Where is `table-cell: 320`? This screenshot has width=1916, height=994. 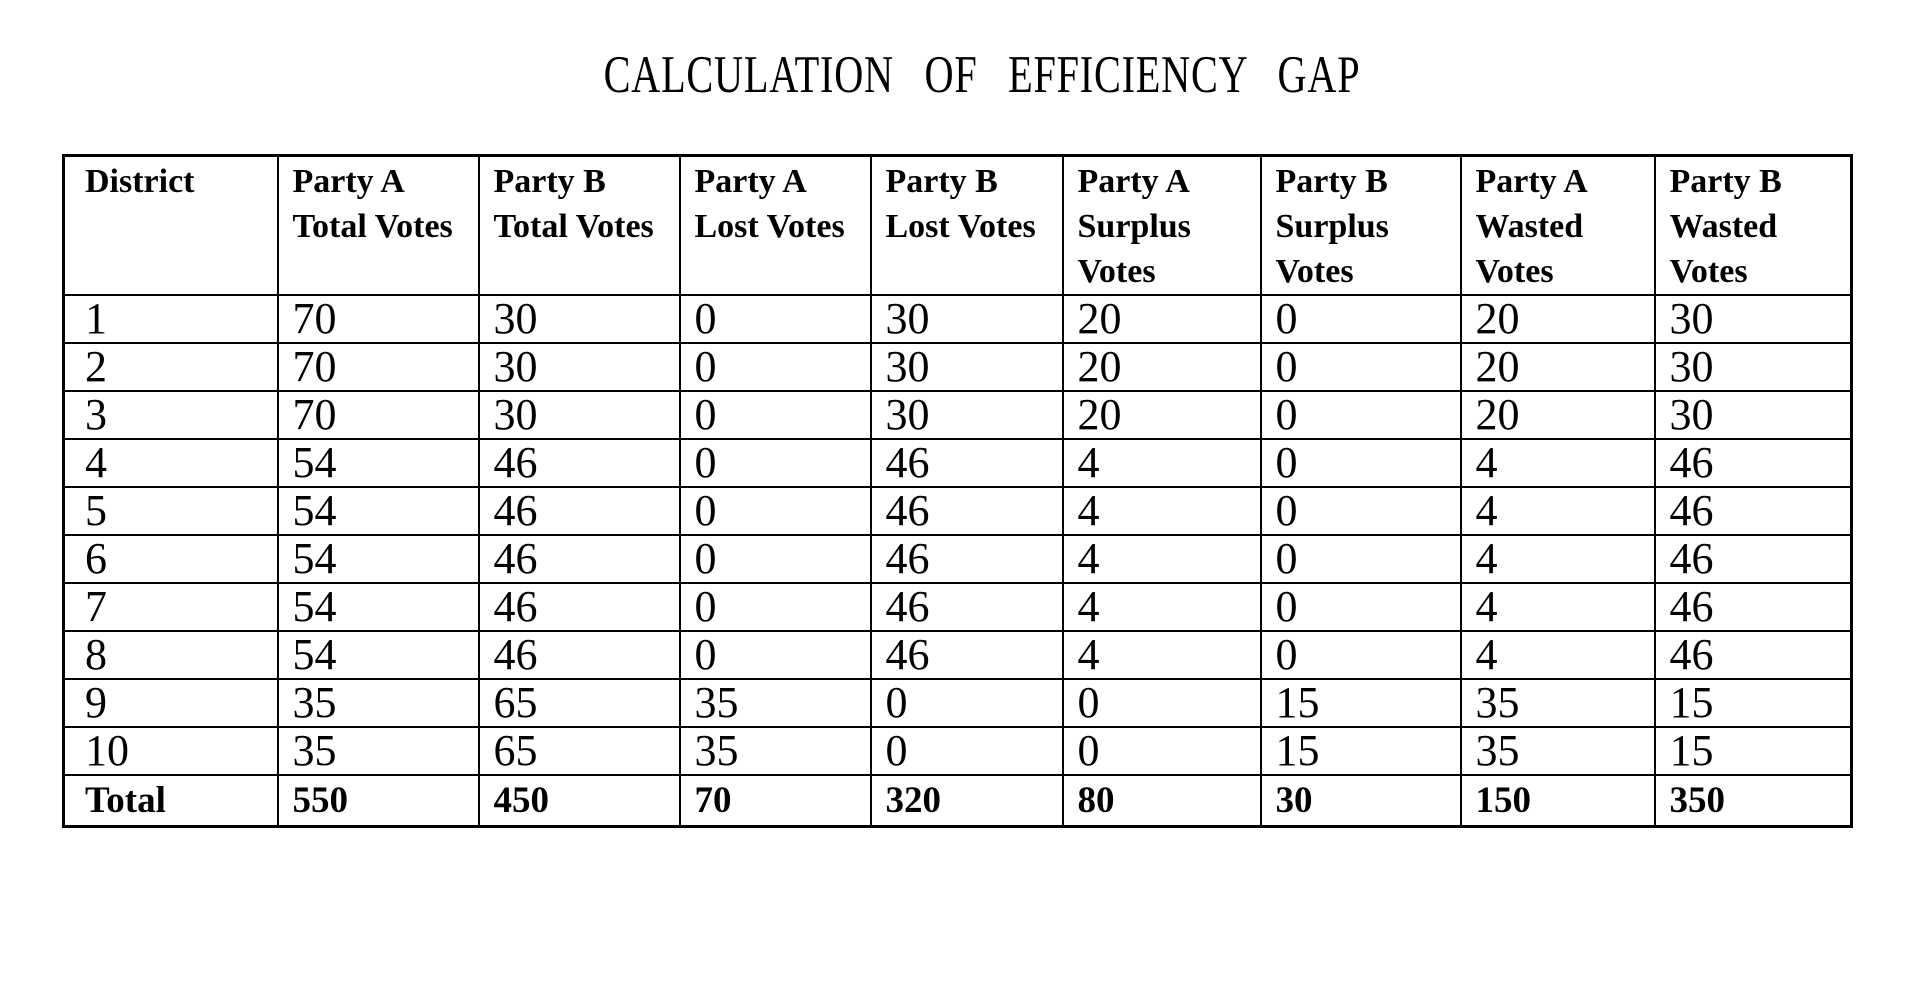
table-cell: 320 is located at coordinates (966, 801).